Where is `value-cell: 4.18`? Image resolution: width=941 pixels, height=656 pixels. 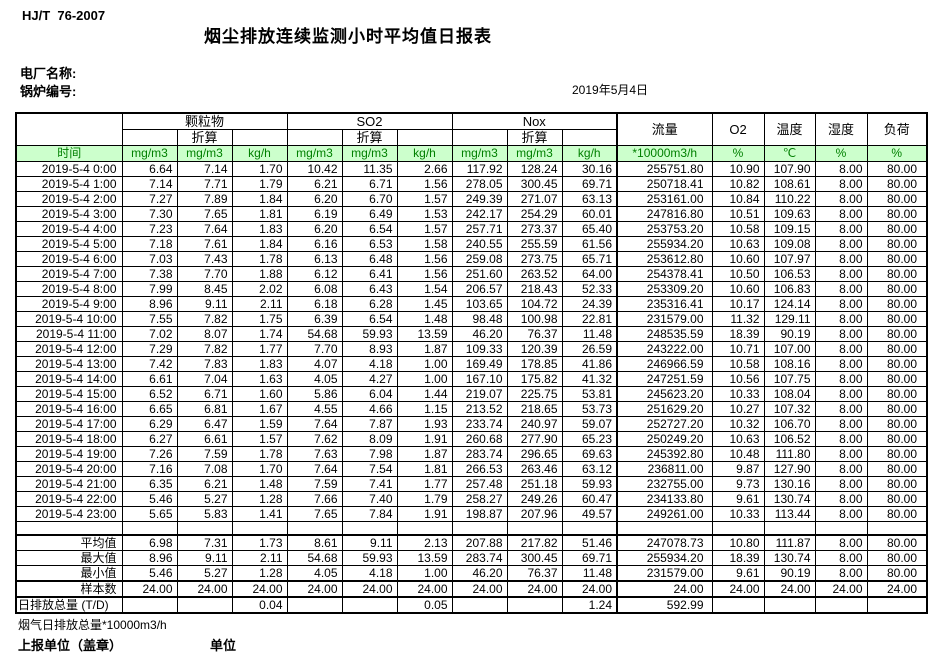
value-cell: 4.18 is located at coordinates (369, 572).